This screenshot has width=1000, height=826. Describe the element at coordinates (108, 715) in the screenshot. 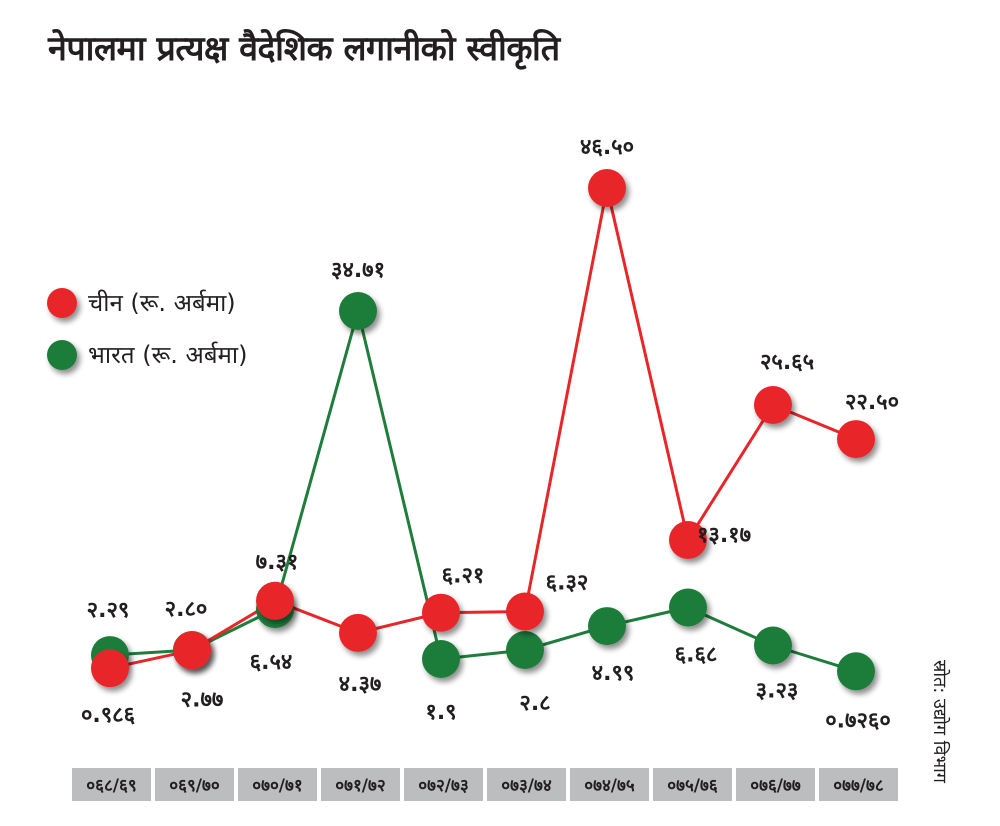

I see `data-label: ०.९८६` at that location.